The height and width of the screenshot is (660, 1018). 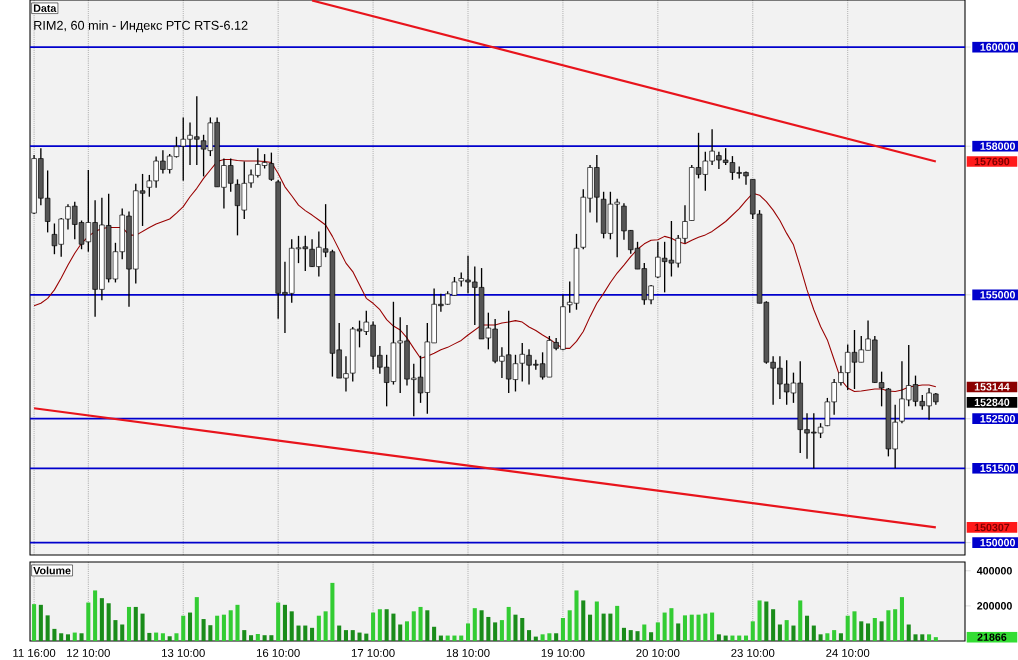 I want to click on text: 157690, so click(x=992, y=161).